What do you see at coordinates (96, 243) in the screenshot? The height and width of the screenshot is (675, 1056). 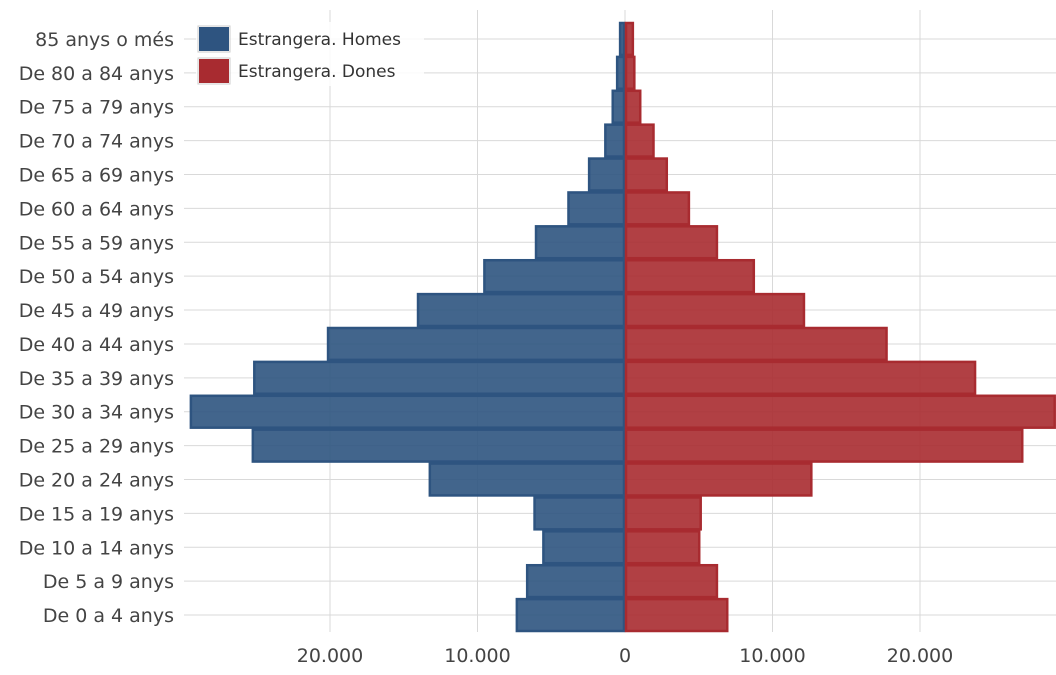 I see `y-tick-label: De 55 a 59 anys` at bounding box center [96, 243].